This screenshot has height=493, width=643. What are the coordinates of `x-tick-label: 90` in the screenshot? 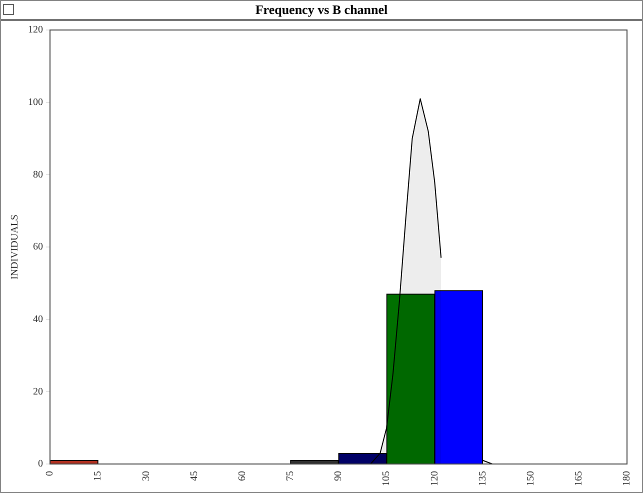 It's located at (338, 476).